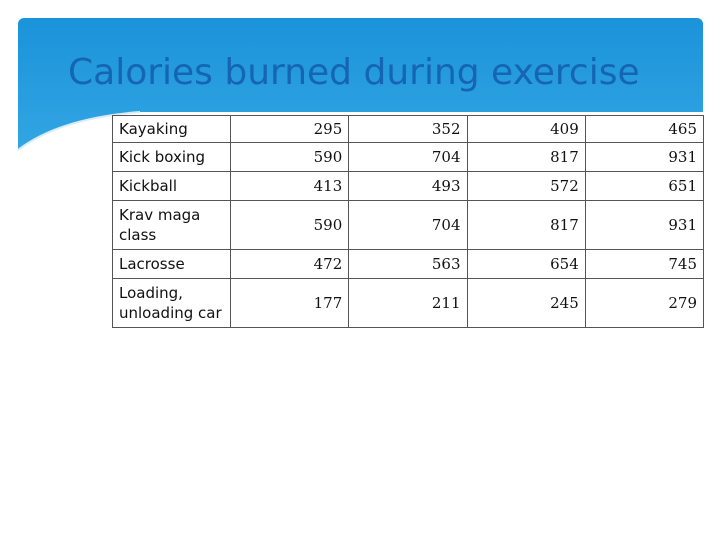 Image resolution: width=720 pixels, height=540 pixels. I want to click on table-row: Lacrosse 472 563 654 745, so click(408, 264).